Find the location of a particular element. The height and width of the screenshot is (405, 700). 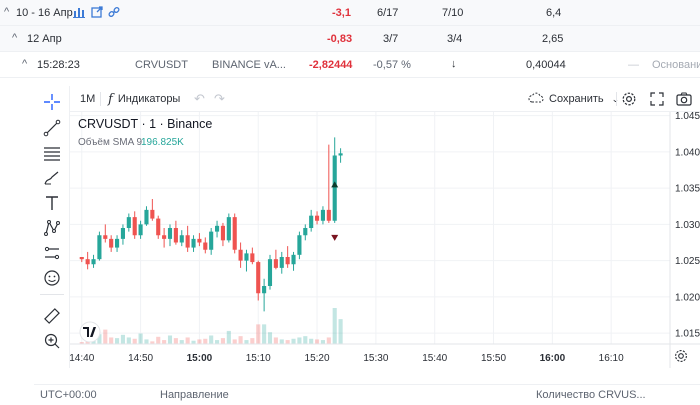

summary-row-day: ^ 12 Апр -0,83 3/7 3/4 2,65 is located at coordinates (350, 39).